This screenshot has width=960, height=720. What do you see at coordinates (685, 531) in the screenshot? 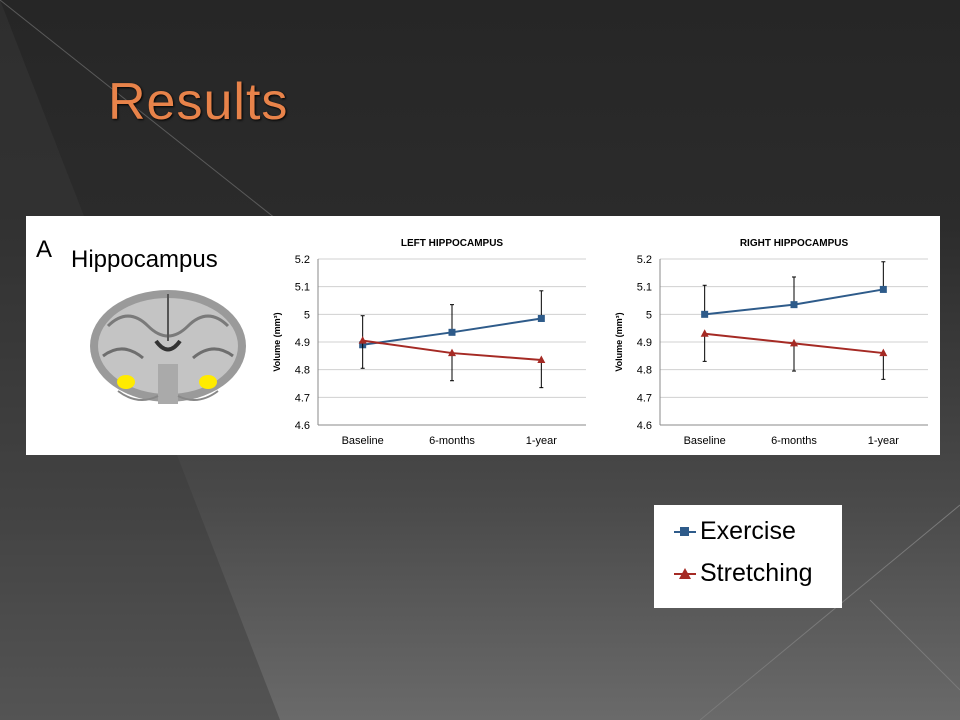
I see `square-marker-icon` at bounding box center [685, 531].